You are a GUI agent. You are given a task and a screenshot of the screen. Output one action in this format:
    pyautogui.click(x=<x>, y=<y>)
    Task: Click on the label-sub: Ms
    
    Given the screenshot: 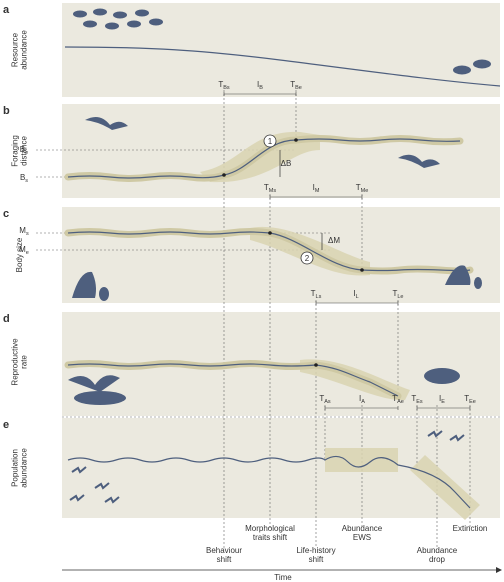 What is the action you would take?
    pyautogui.click(x=273, y=191)
    